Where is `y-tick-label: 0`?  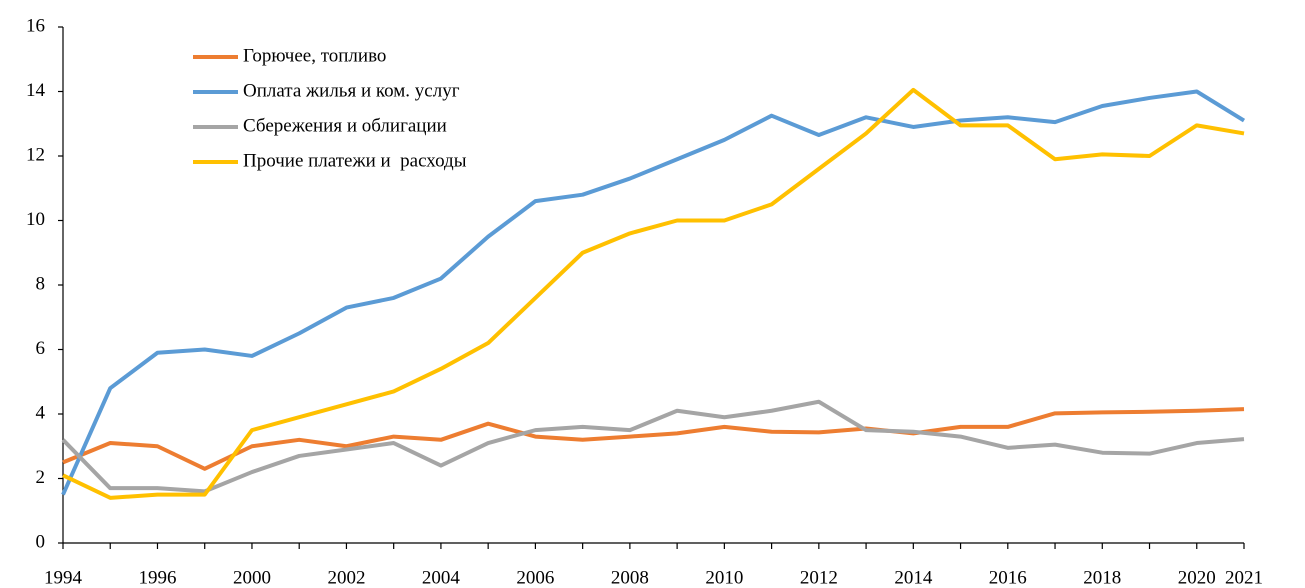 y-tick-label: 0 is located at coordinates (41, 541).